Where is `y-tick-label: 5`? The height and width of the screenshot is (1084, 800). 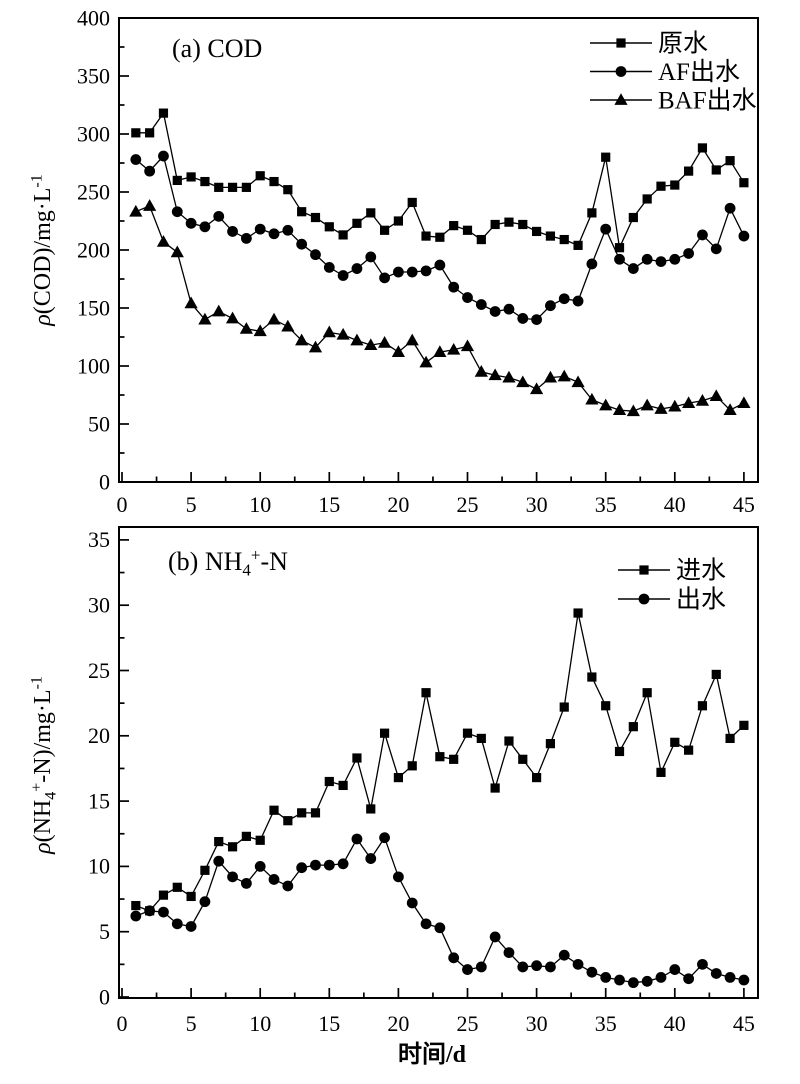 y-tick-label: 5 is located at coordinates (104, 931).